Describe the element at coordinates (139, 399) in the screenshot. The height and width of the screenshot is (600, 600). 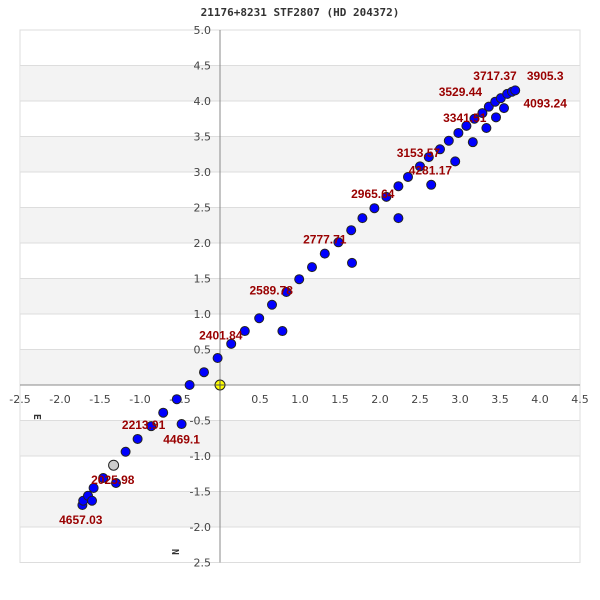
I see `x-tick-label: -1.0` at that location.